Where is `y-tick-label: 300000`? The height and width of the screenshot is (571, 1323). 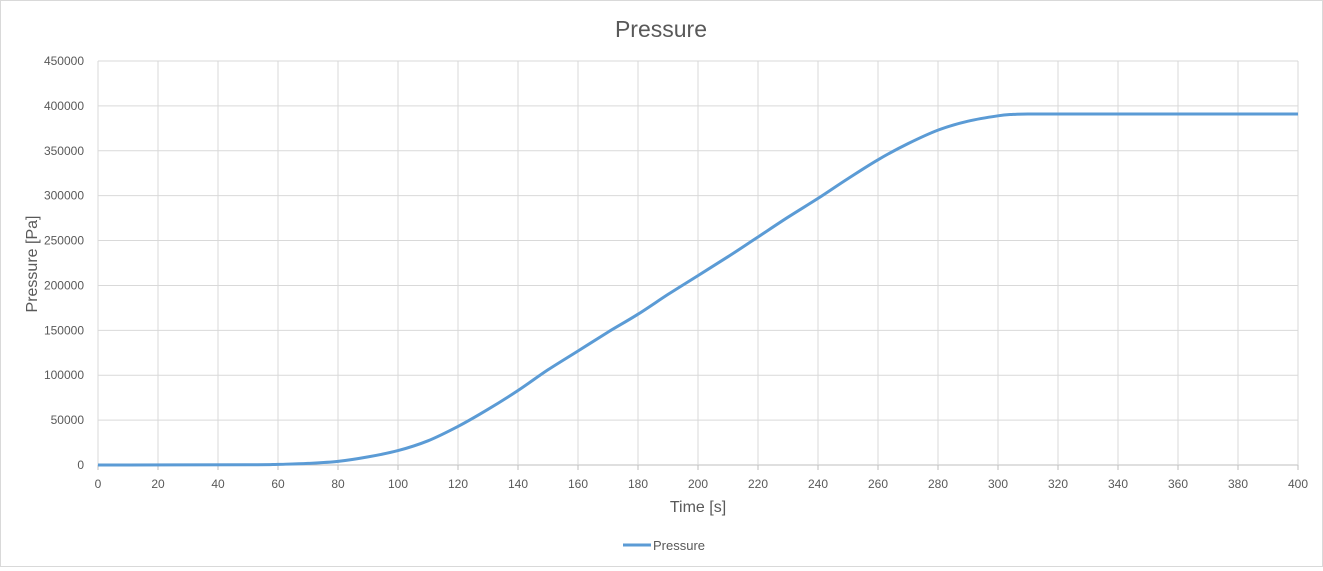 y-tick-label: 300000 is located at coordinates (64, 196).